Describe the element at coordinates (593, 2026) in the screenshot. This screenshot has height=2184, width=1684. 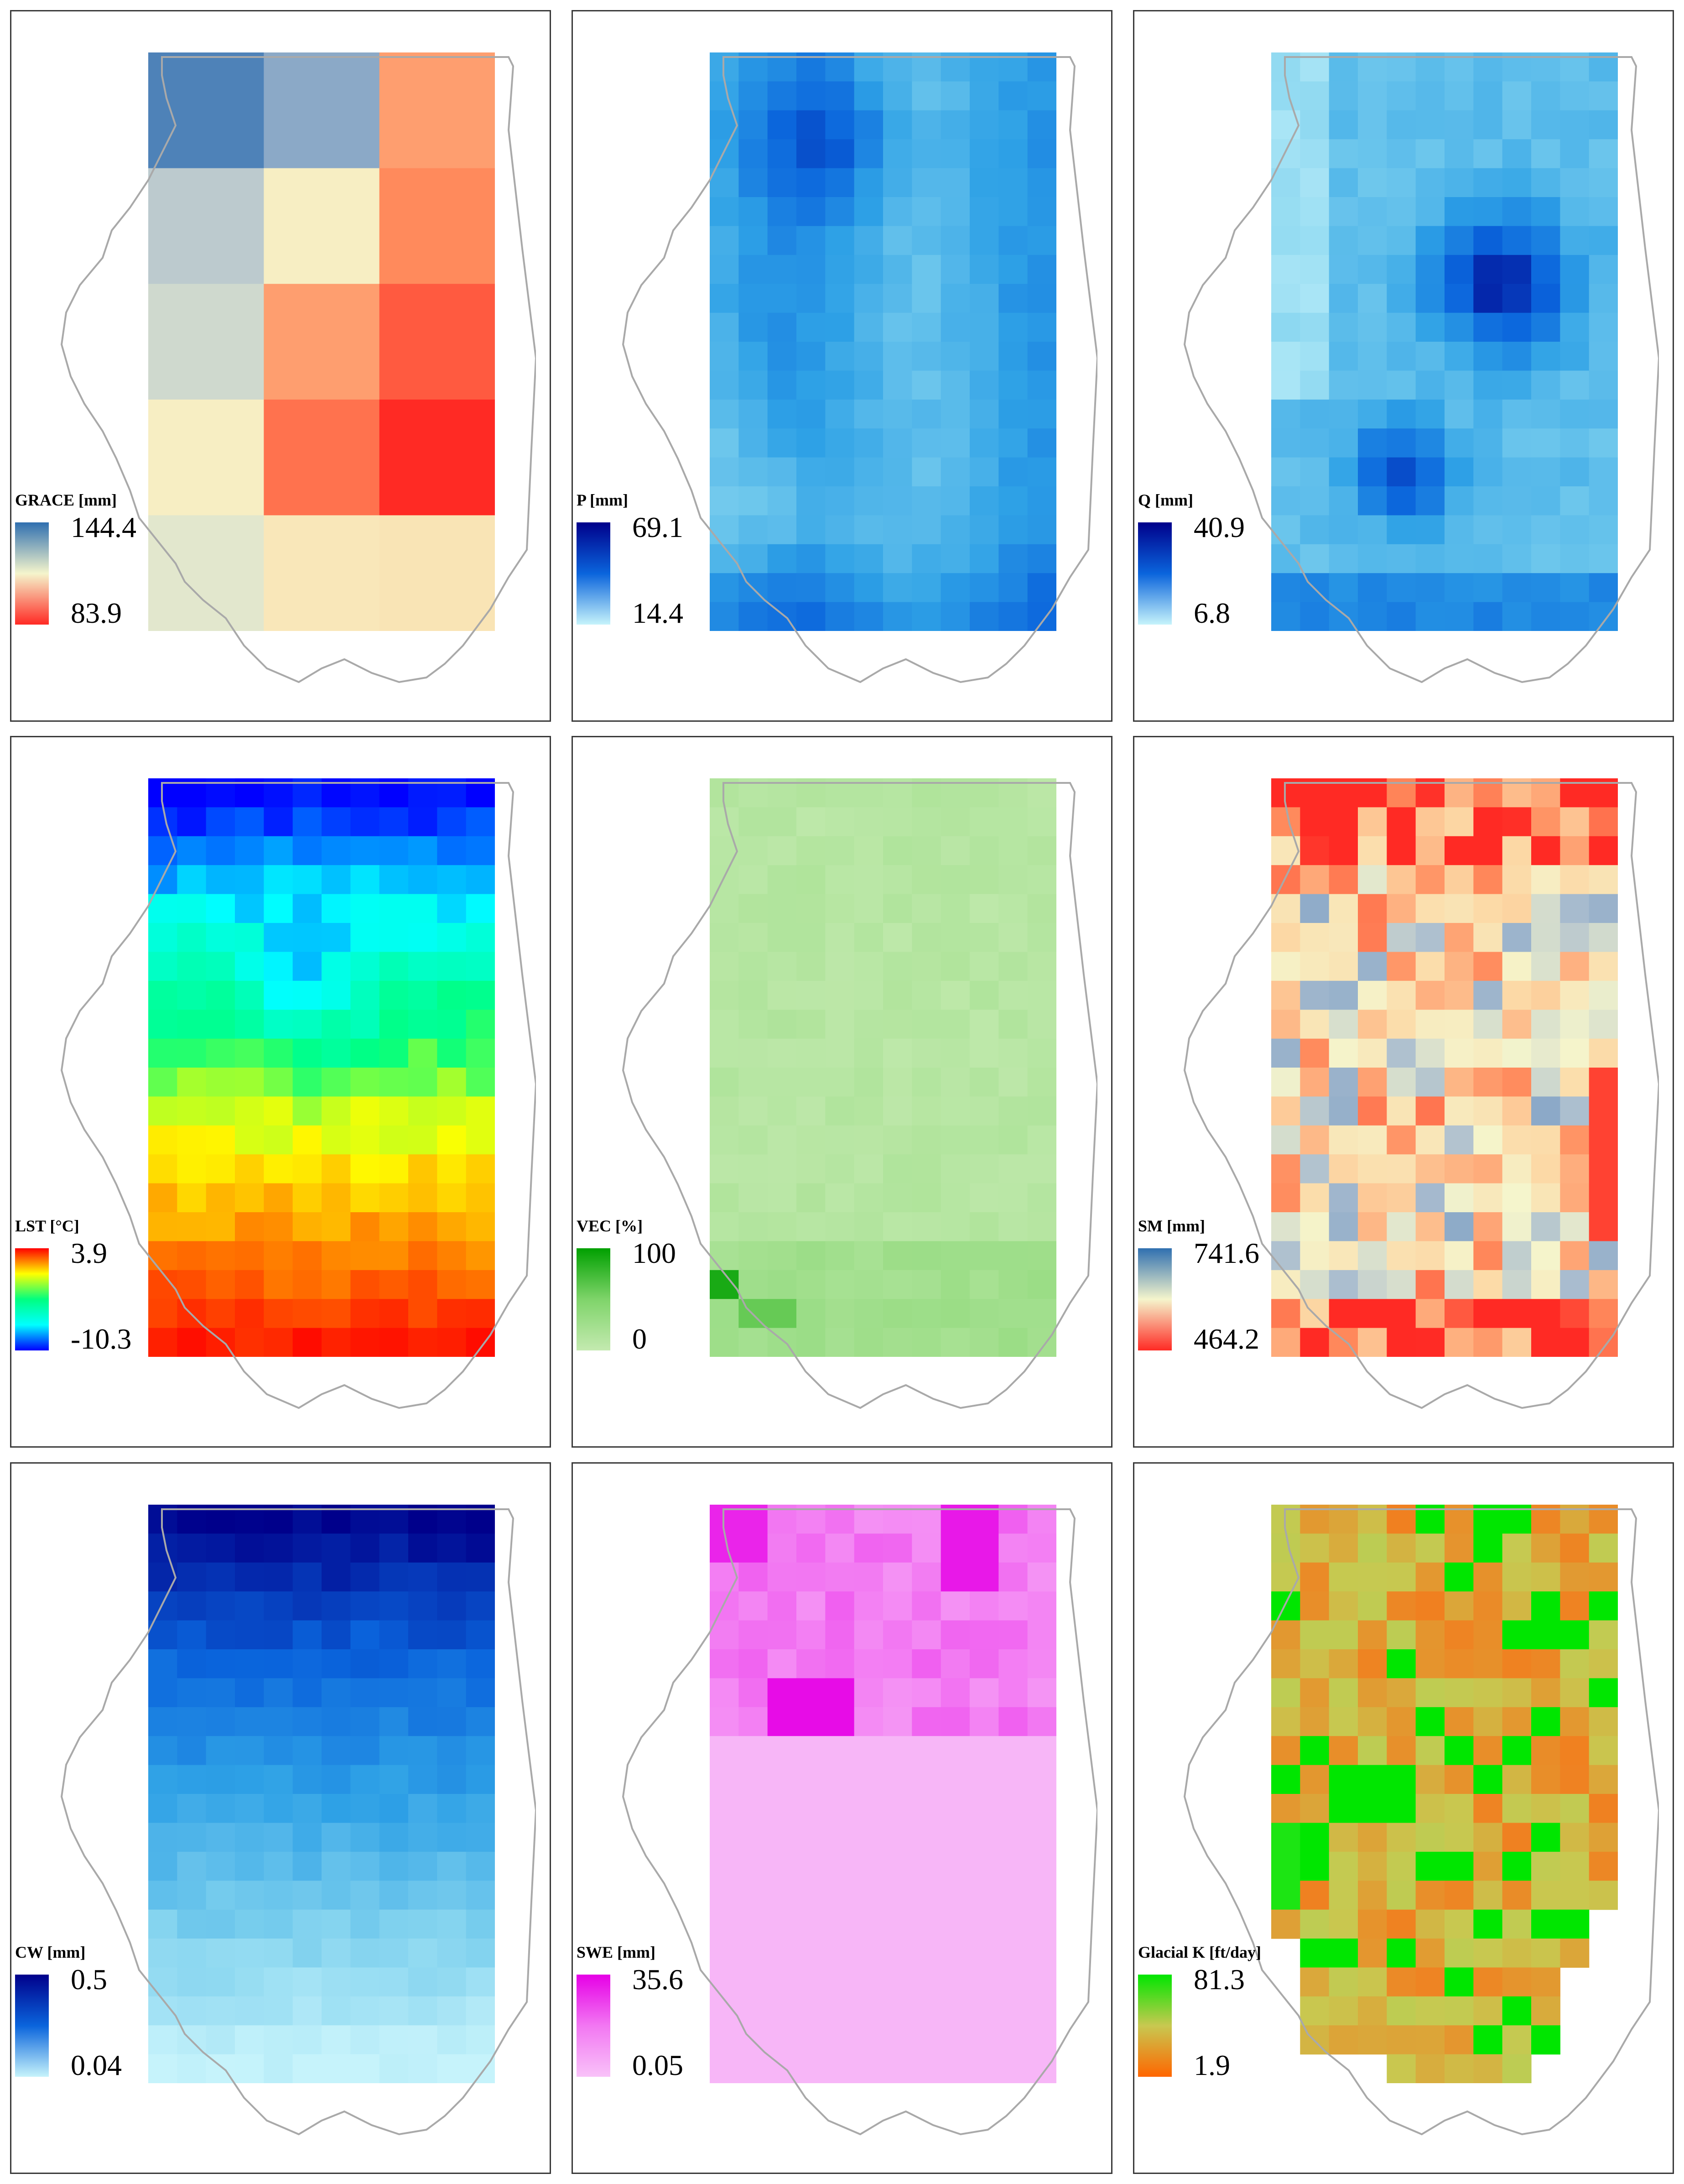
I see `legend-colorbar` at that location.